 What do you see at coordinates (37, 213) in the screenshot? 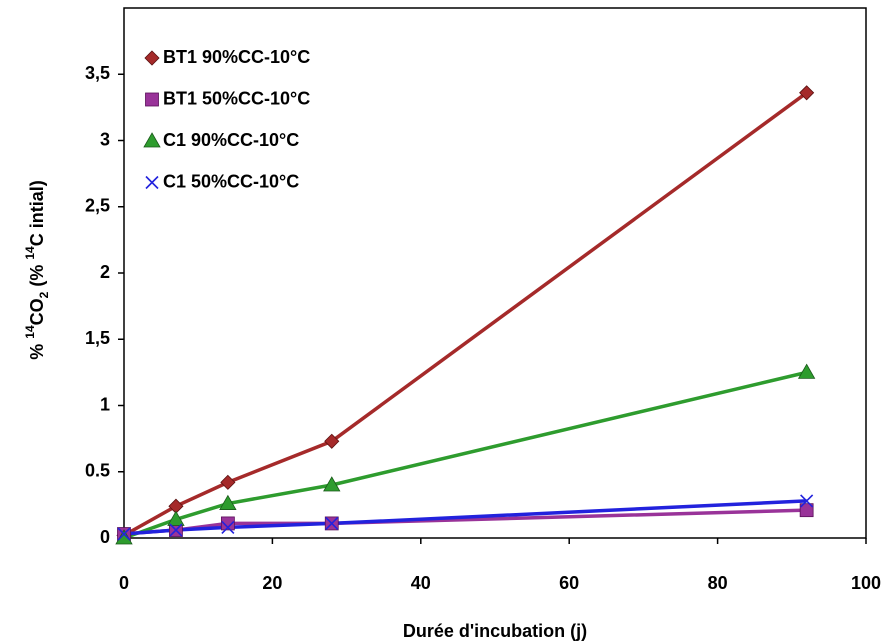
I see `y-label-part: C intial)` at bounding box center [37, 213].